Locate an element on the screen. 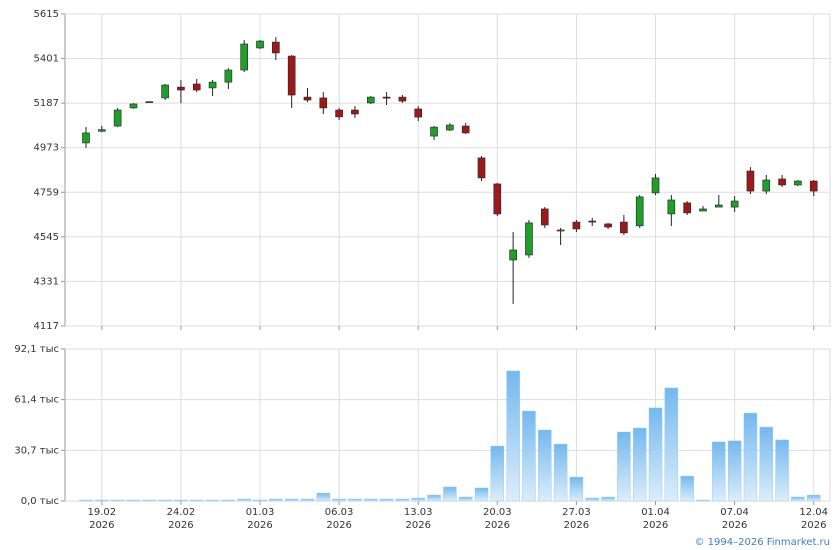 The width and height of the screenshot is (840, 550). y-tick-label: 5187 is located at coordinates (46, 103).